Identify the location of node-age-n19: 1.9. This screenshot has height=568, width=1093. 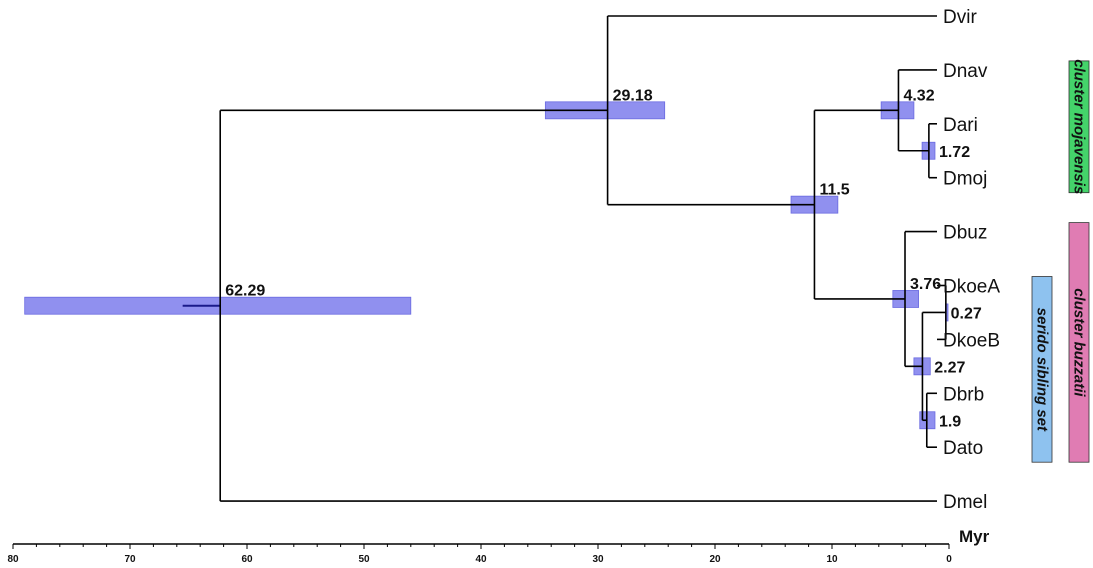
(950, 421).